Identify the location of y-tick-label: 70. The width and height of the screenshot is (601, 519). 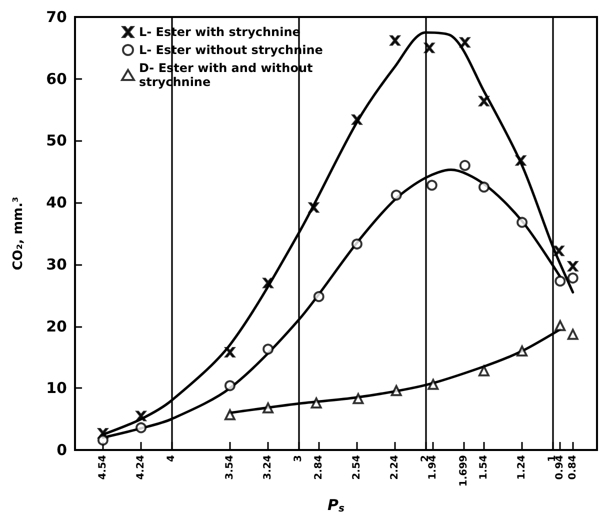
(56, 17).